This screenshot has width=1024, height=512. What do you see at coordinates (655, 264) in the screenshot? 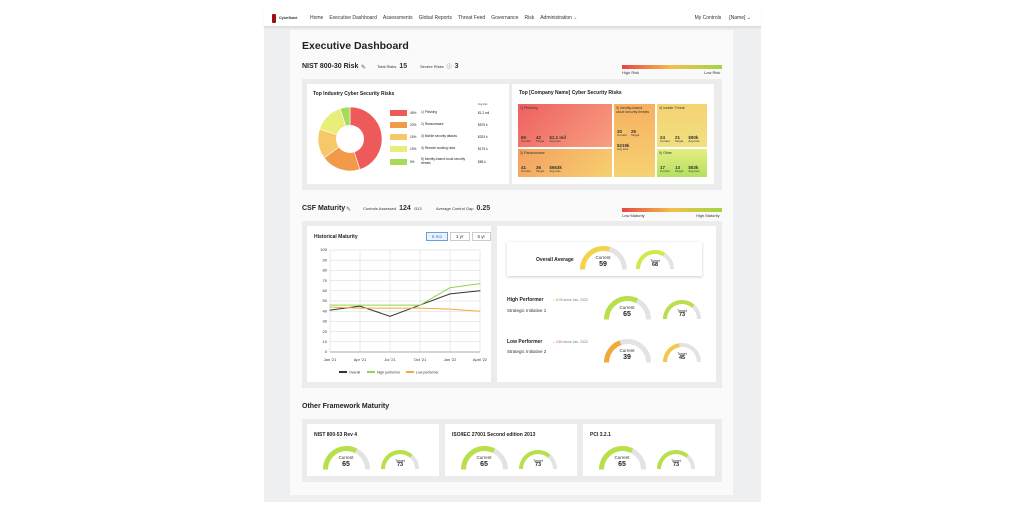
I see `overall-target-gauge-label: Target 68` at bounding box center [655, 264].